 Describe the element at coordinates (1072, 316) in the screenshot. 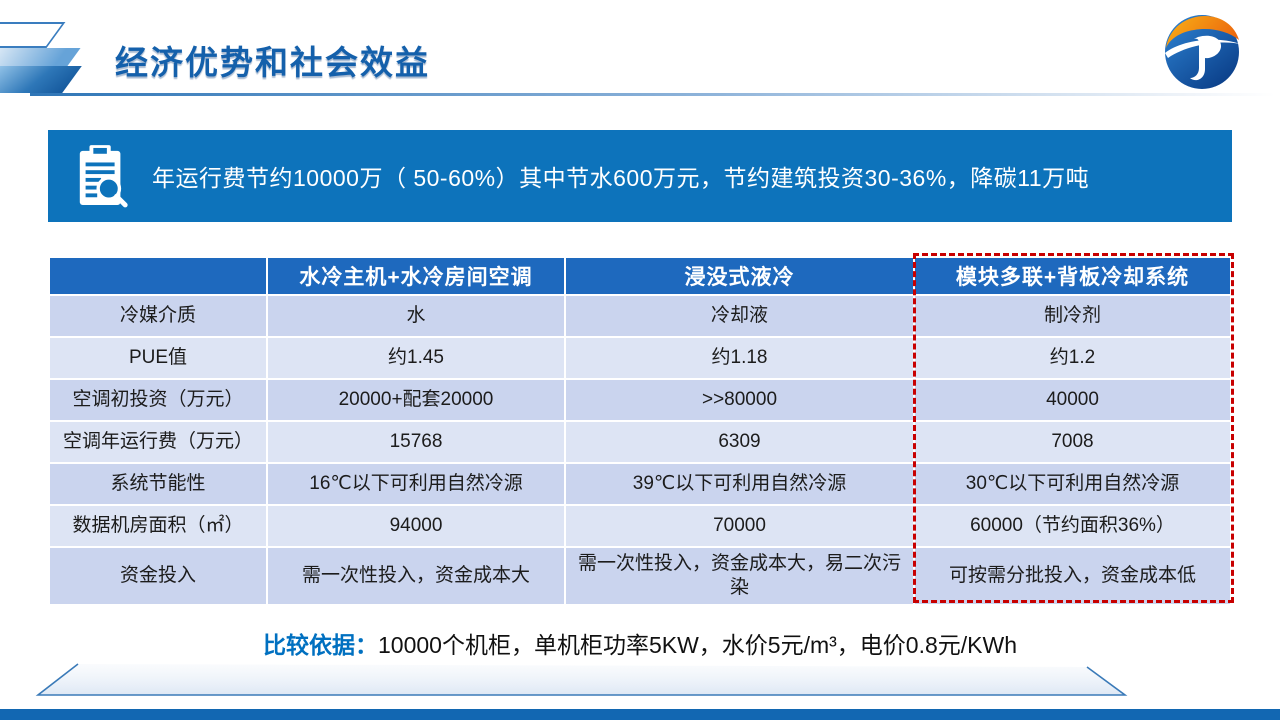

I see `table-cell: 制冷剂` at that location.